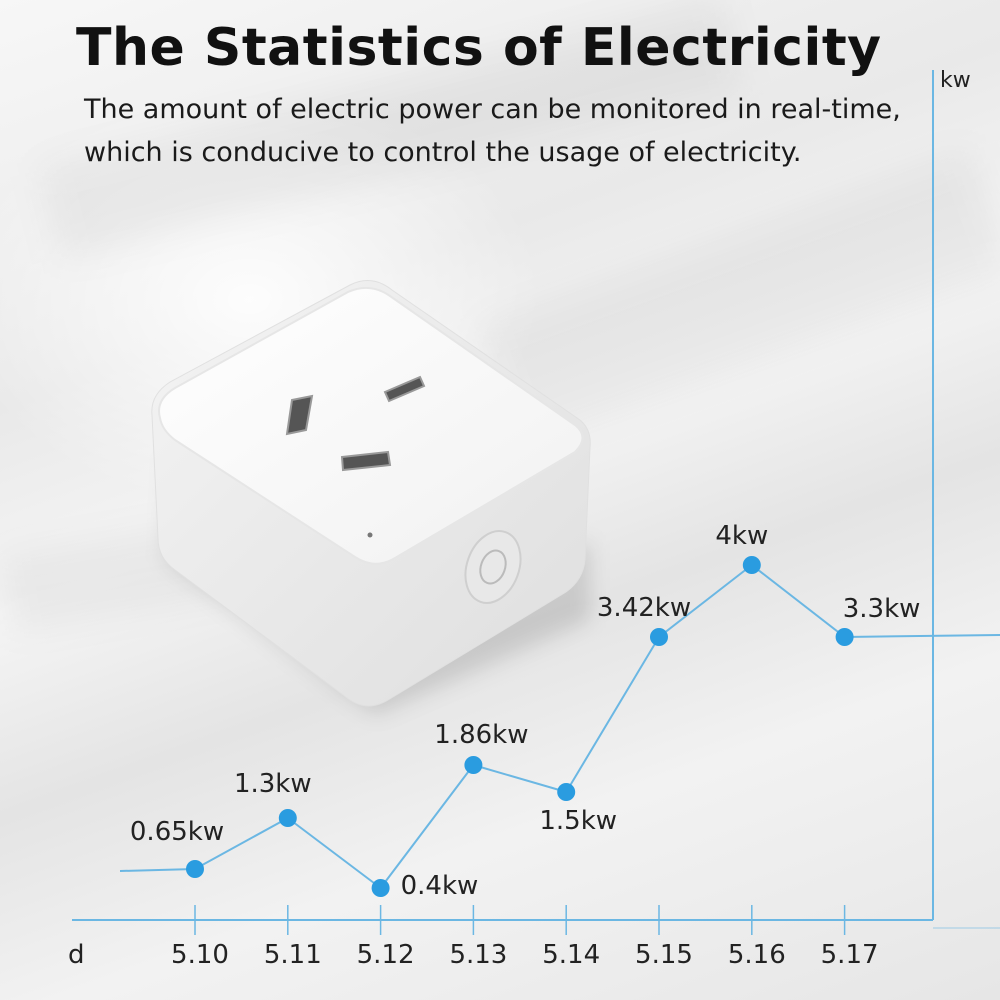 This screenshot has width=1000, height=1000. What do you see at coordinates (481, 735) in the screenshot?
I see `data-label: 1.86kw` at bounding box center [481, 735].